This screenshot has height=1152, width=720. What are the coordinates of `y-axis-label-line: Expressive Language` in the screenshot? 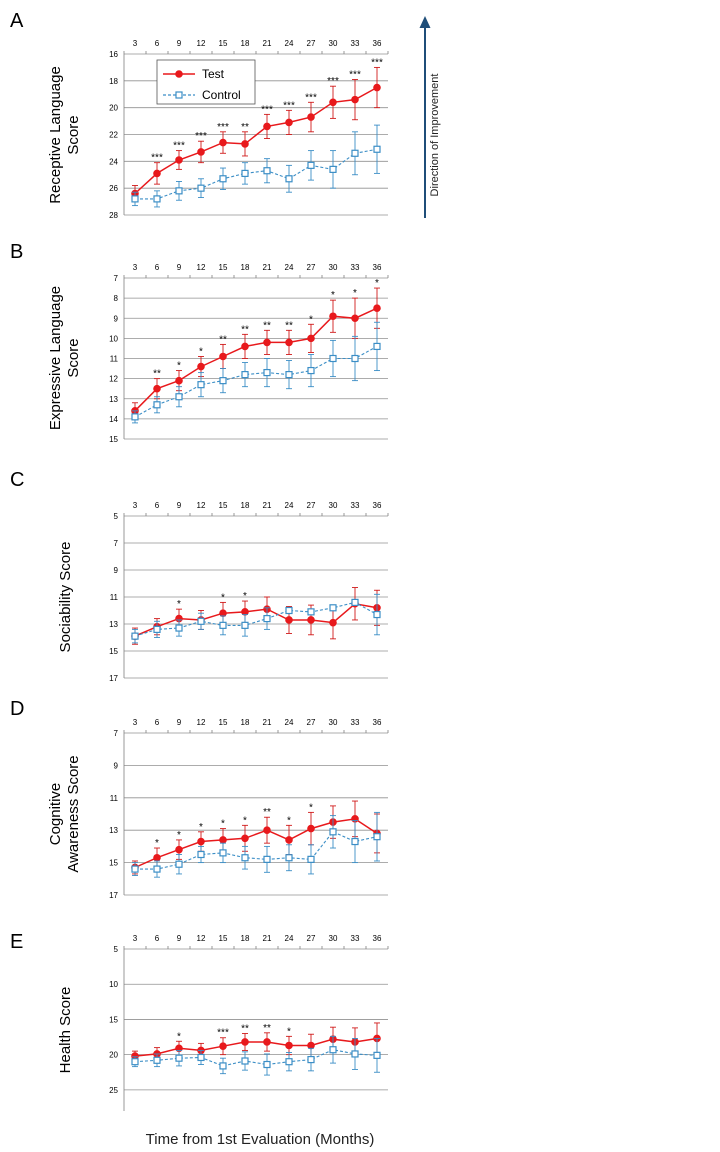 It's located at (55, 358).